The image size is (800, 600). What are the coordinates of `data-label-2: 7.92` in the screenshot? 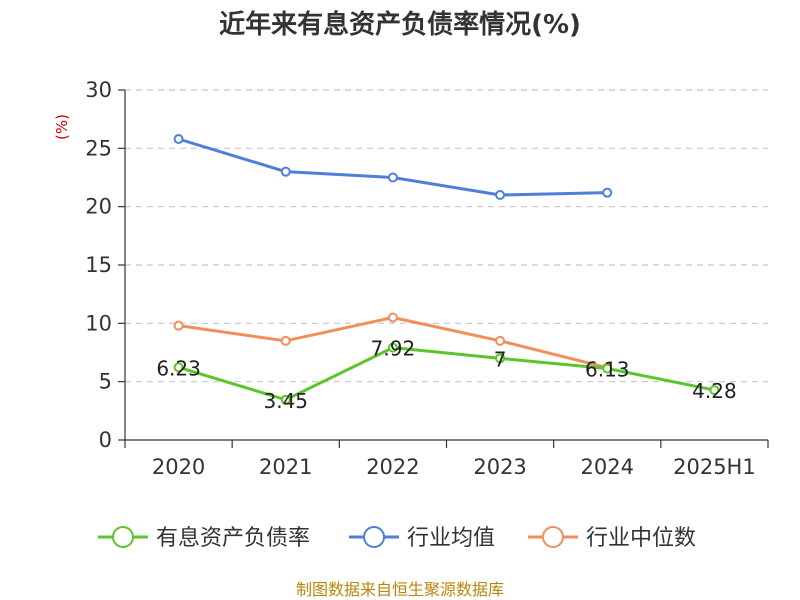 It's located at (393, 349).